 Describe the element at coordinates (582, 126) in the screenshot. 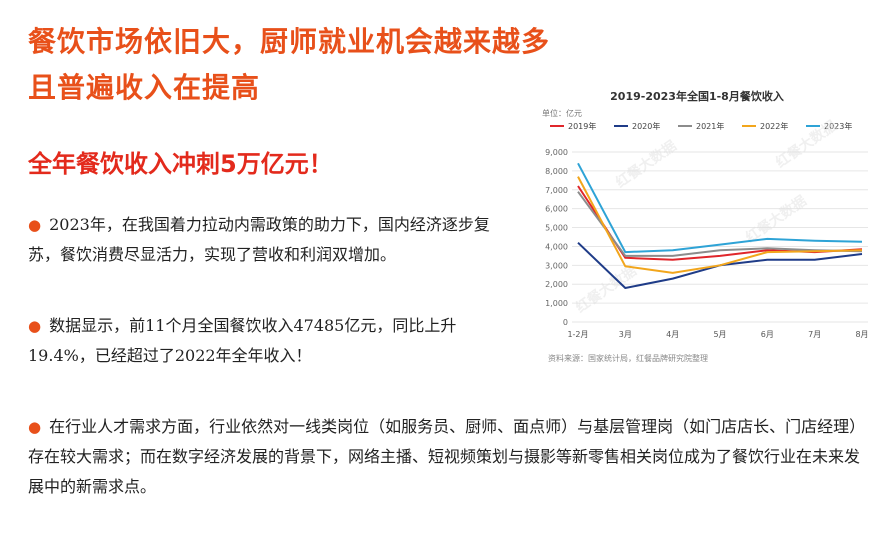

I see `legend-label: 2019年` at that location.